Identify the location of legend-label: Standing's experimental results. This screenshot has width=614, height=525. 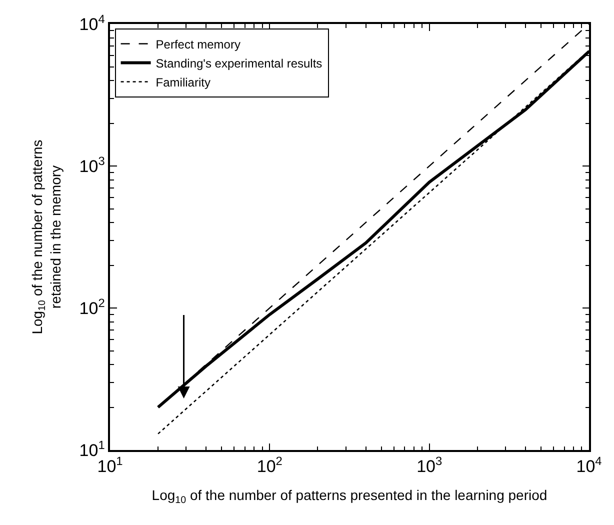
(239, 63).